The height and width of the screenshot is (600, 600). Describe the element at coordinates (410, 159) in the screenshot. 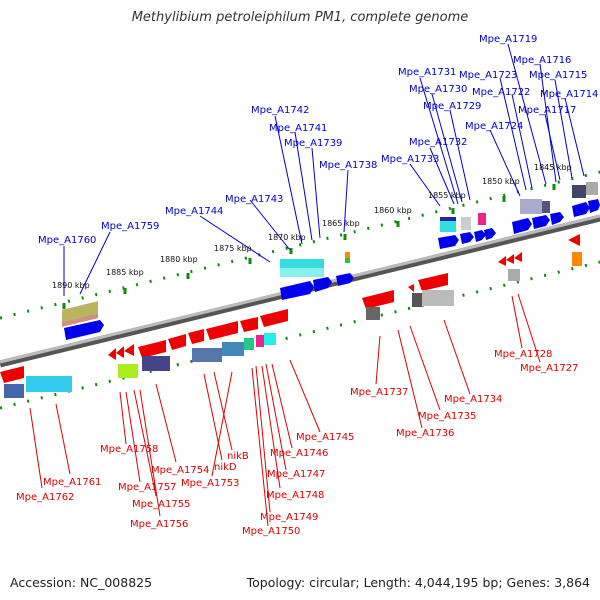

I see `gene-label: Mpe_A1733` at that location.